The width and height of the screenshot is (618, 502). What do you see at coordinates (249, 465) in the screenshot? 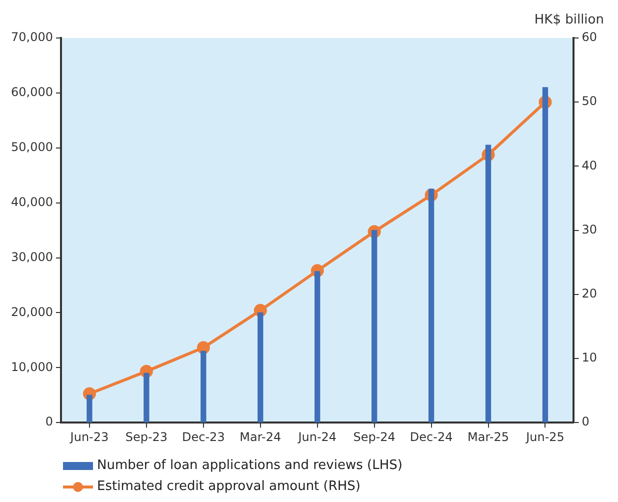
I see `legend-label: Number of loan applications and reviews (LHS)` at bounding box center [249, 465].